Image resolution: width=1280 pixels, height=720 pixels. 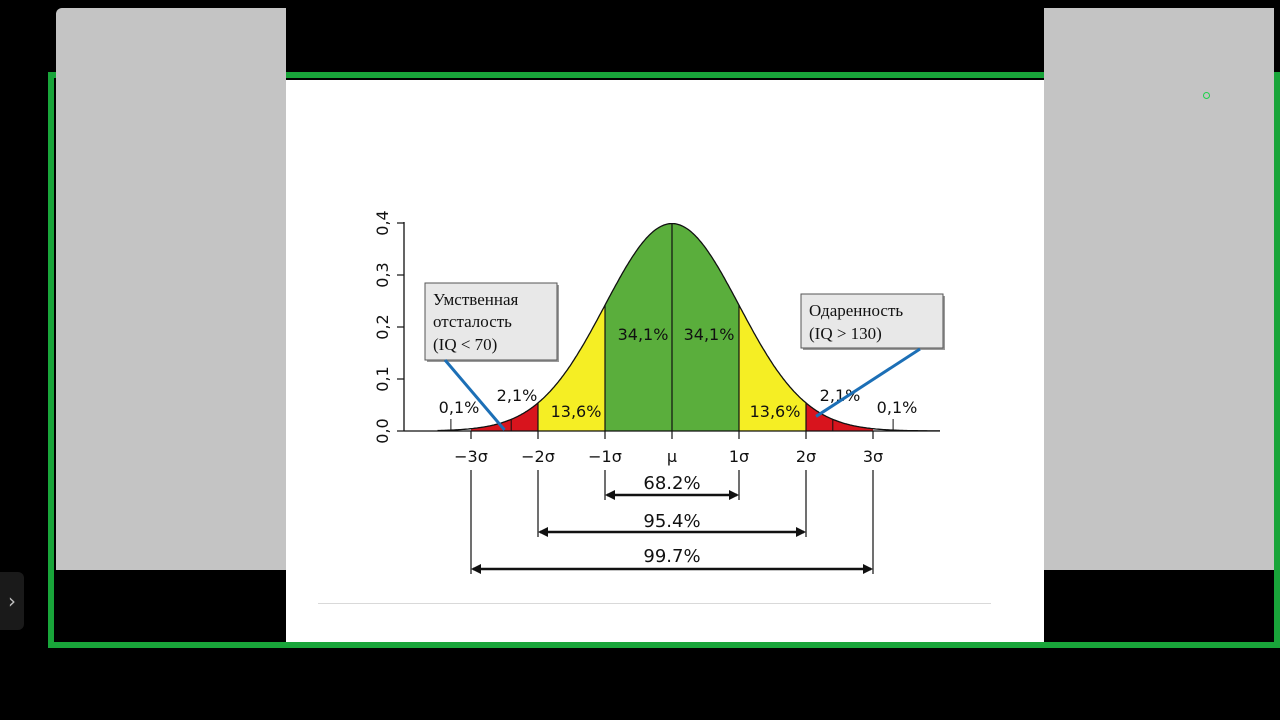 What do you see at coordinates (671, 483) in the screenshot?
I see `span-label-0: 68.2%` at bounding box center [671, 483].